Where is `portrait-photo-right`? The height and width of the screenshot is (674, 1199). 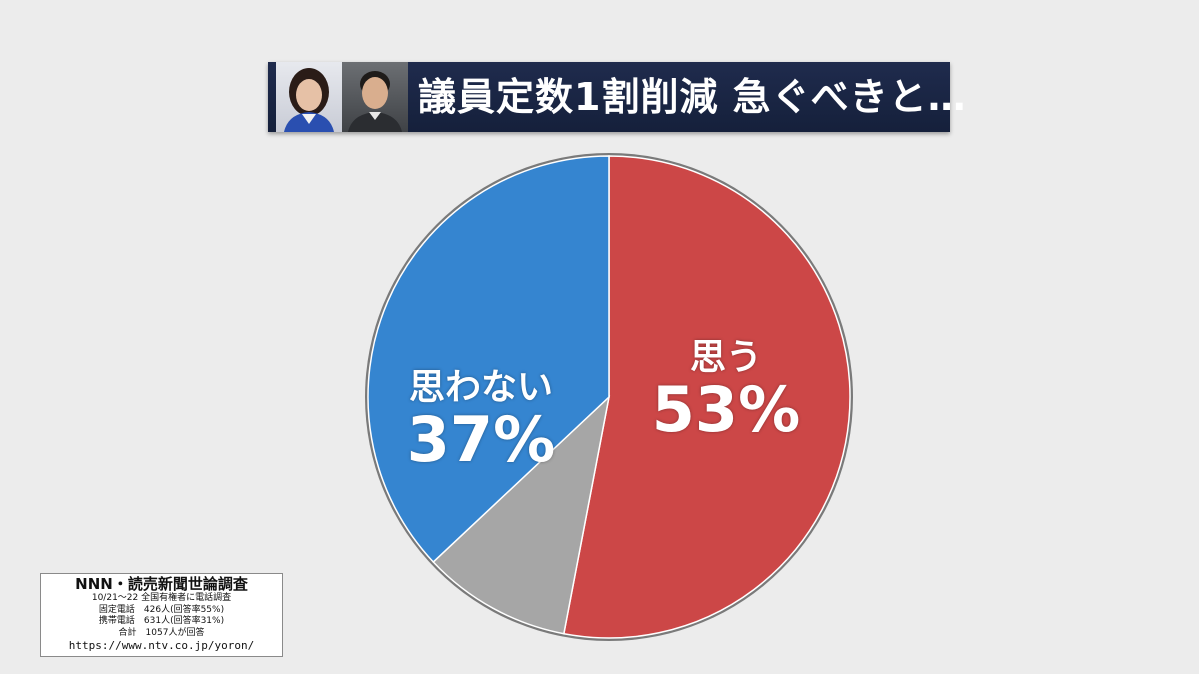
portrait-photo-right is located at coordinates (375, 97).